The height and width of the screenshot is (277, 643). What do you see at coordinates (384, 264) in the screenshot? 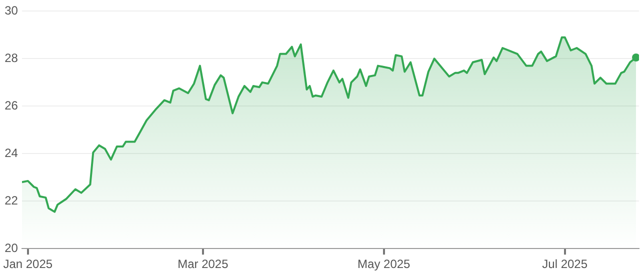
I see `x-tick-label: May 2025` at bounding box center [384, 264].